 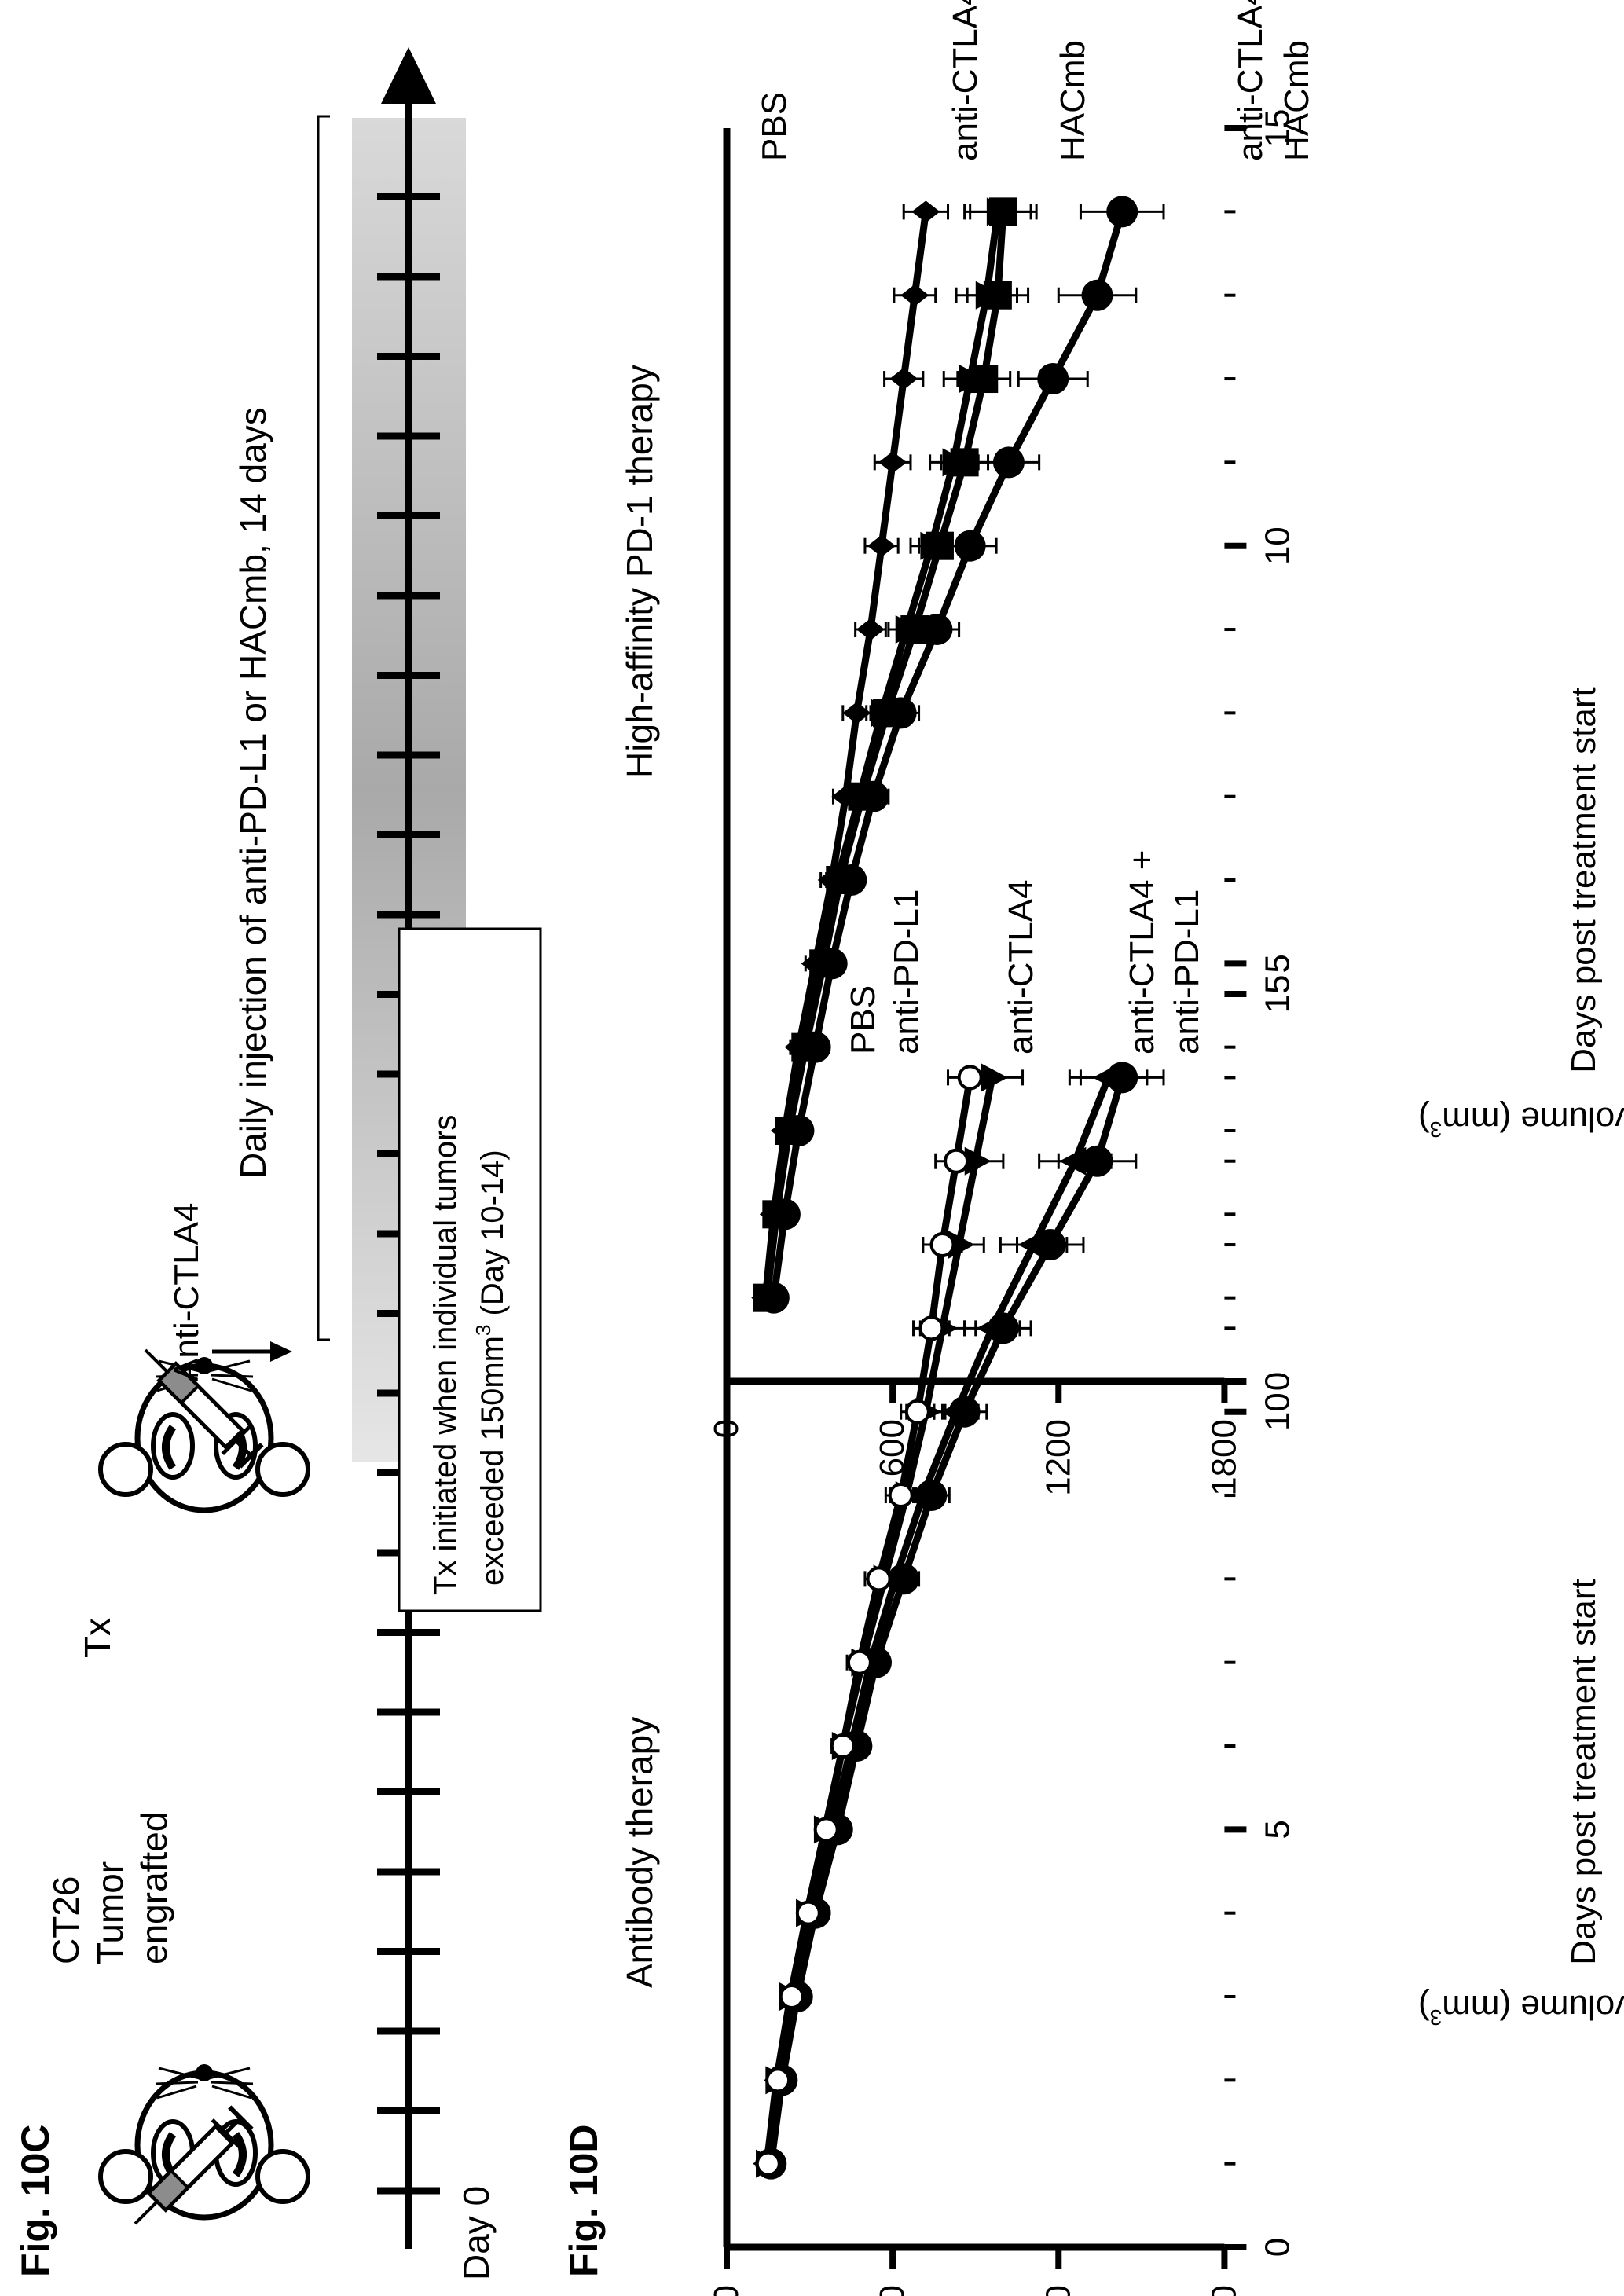 What do you see at coordinates (483, 1330) in the screenshot?
I see `tx-initiated-line-2-sup: 3` at bounding box center [483, 1330].